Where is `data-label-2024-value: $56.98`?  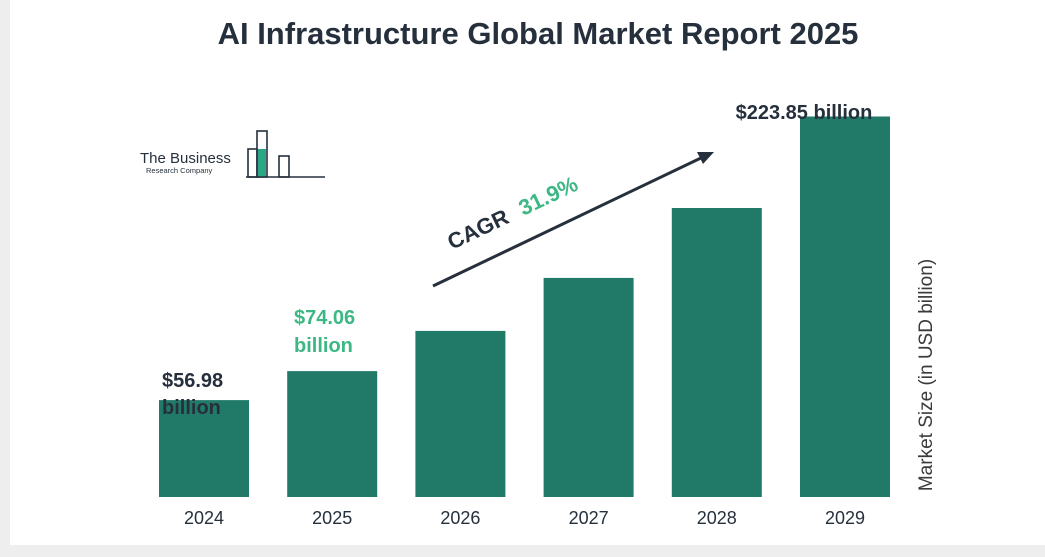 data-label-2024-value: $56.98 is located at coordinates (192, 381).